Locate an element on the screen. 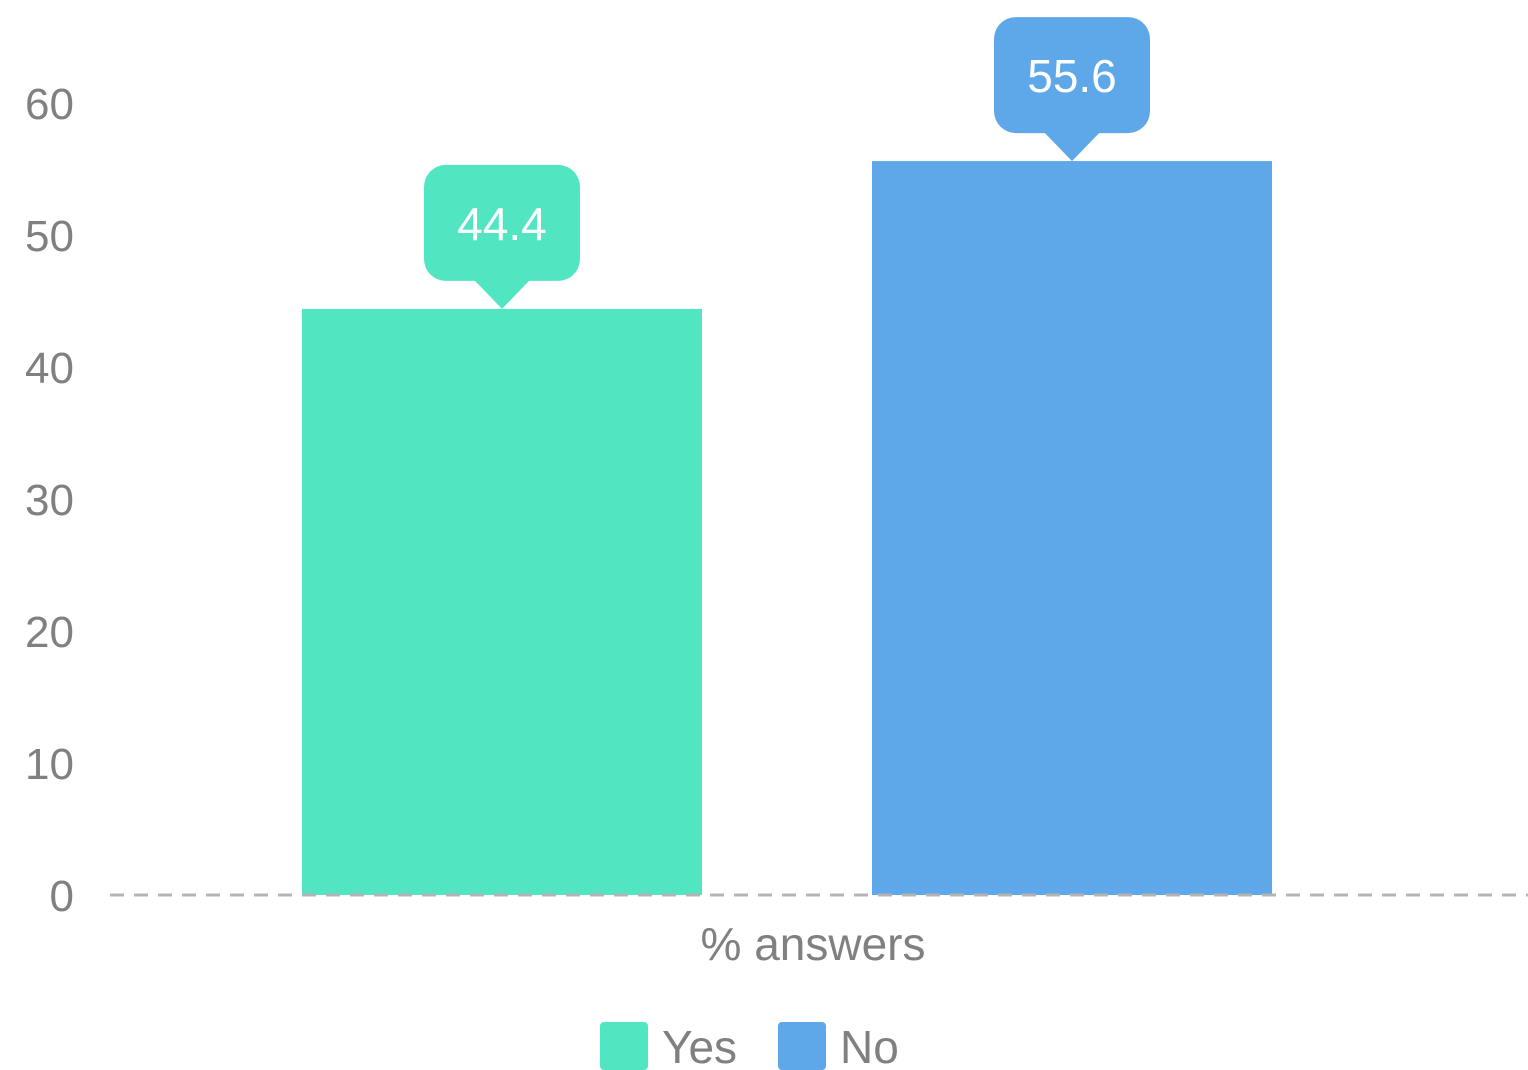 Image resolution: width=1528 pixels, height=1070 pixels. data-label-yes: 44.4 is located at coordinates (502, 236).